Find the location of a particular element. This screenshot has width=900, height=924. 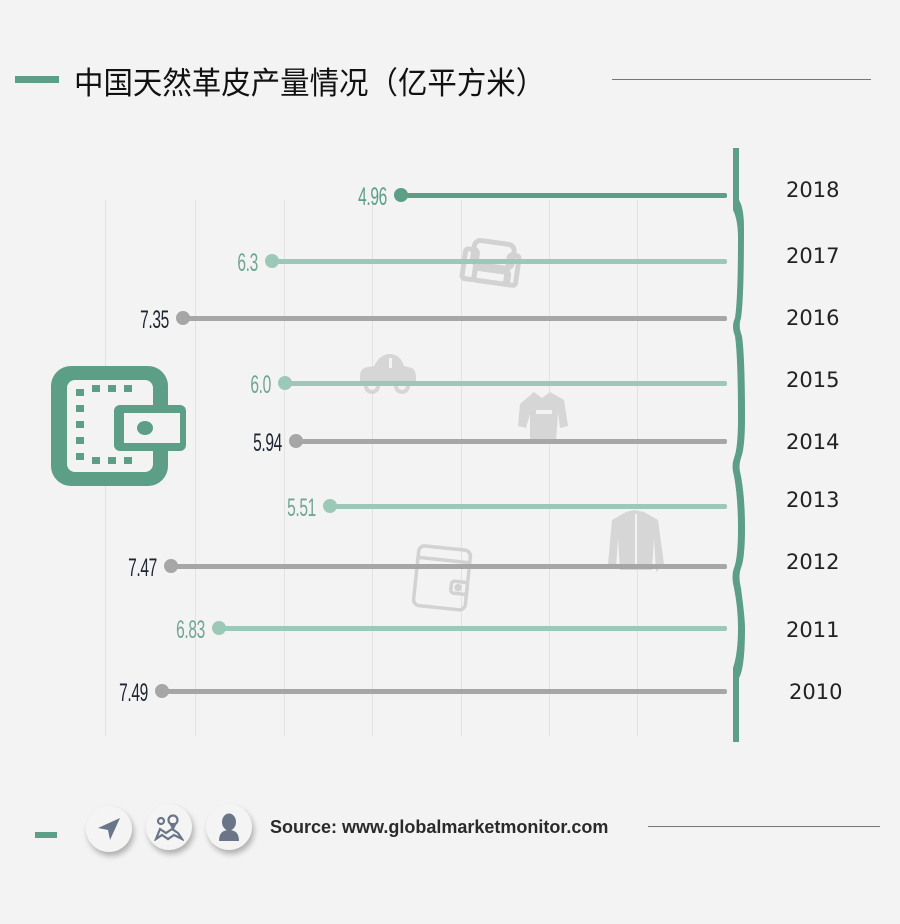

map-button is located at coordinates (169, 827).